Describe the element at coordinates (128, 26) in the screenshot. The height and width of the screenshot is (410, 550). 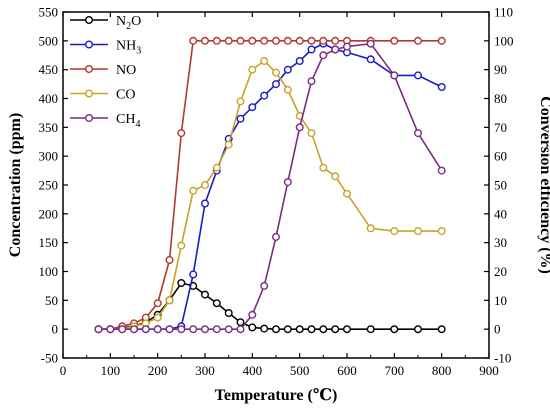
I see `legend-label-subscript: 2` at that location.